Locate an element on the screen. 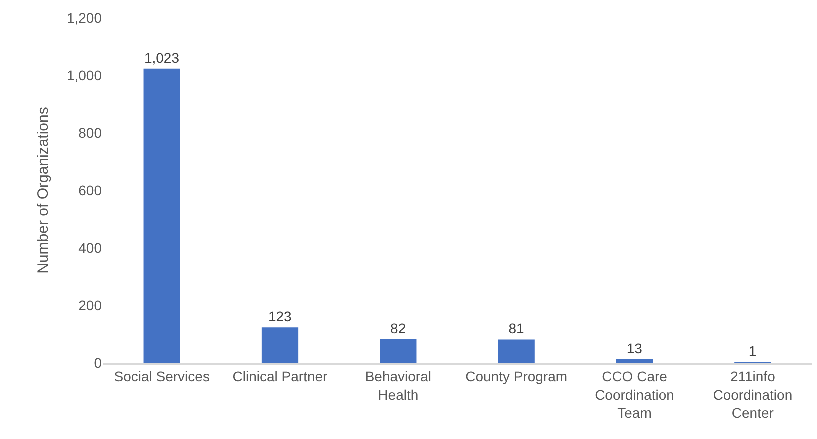 The width and height of the screenshot is (817, 439). x-tick-label: CCO Care Coordination Team is located at coordinates (634, 394).